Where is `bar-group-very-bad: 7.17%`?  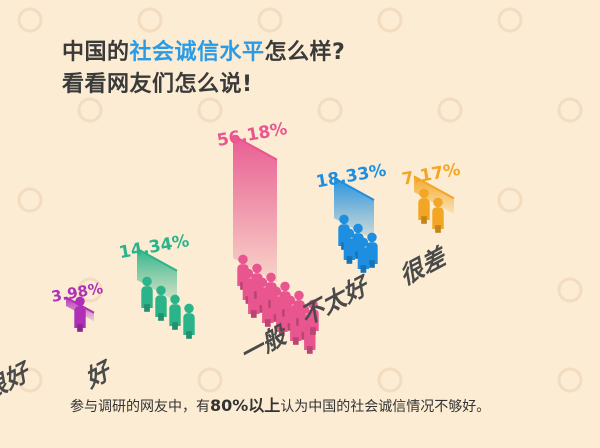
bar-group-very-bad: 7.17% is located at coordinates (431, 196).